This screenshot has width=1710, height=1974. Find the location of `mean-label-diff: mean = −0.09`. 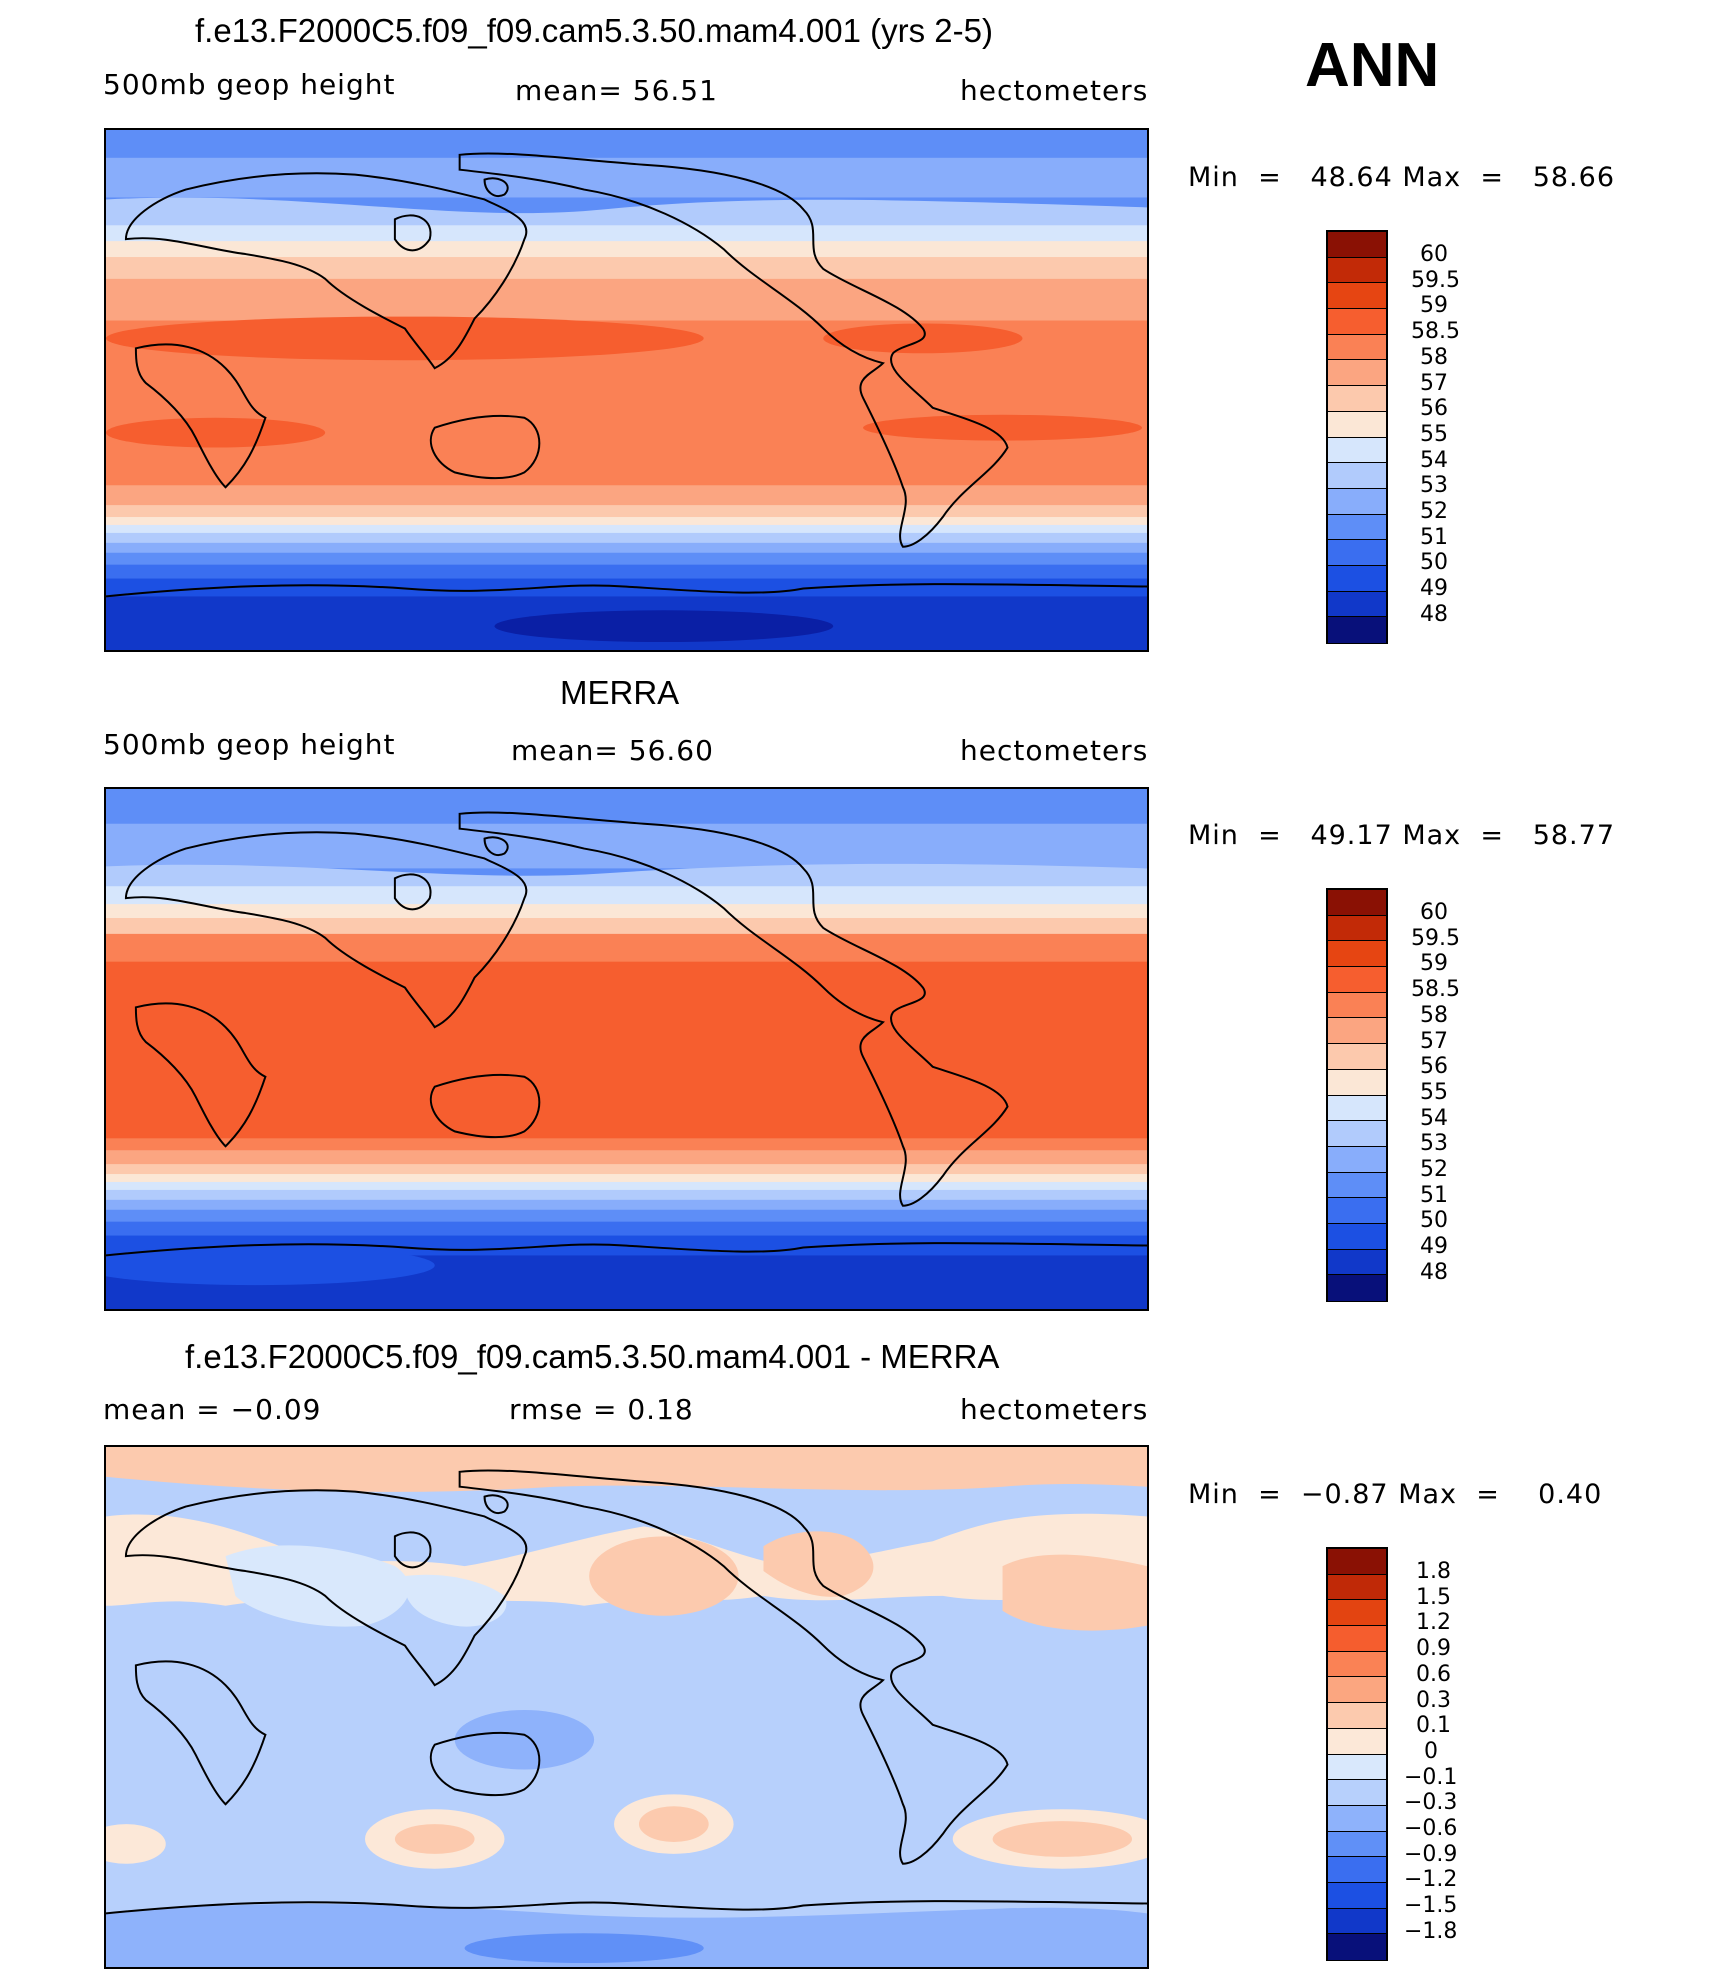

mean-label-diff: mean = −0.09 is located at coordinates (212, 1409).